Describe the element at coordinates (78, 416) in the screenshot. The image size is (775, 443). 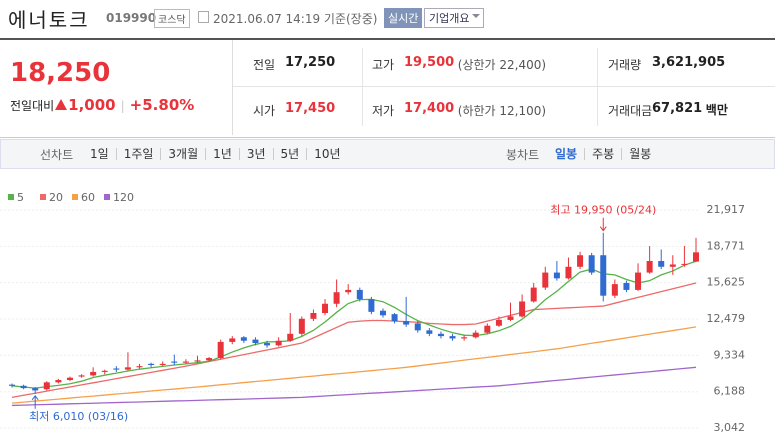
I see `low-annotation: 최저 6,010 (03/16)` at that location.